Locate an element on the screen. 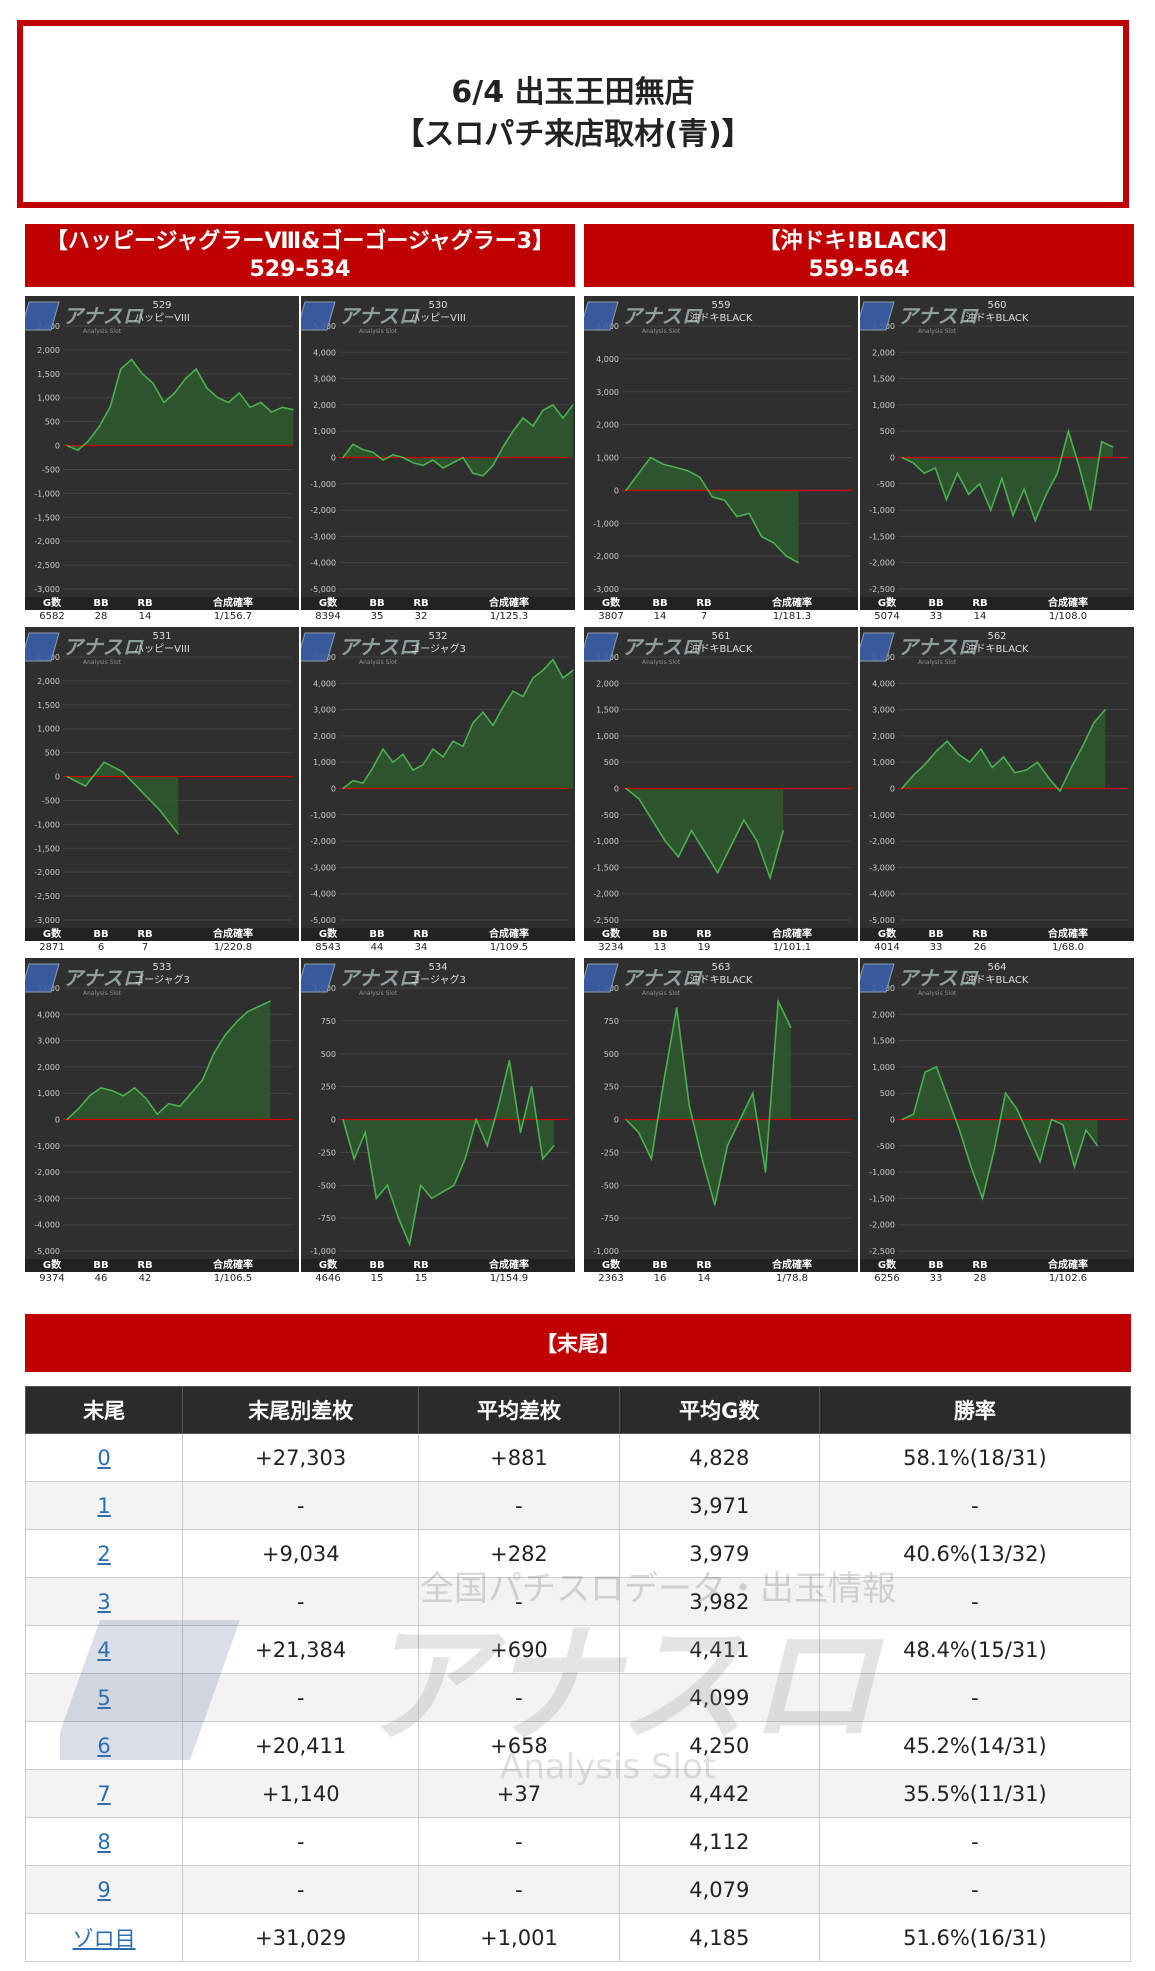 This screenshot has width=1155, height=1971. group-header-okidoki: 【沖ドキ!BLACK】 559-564 is located at coordinates (859, 255).